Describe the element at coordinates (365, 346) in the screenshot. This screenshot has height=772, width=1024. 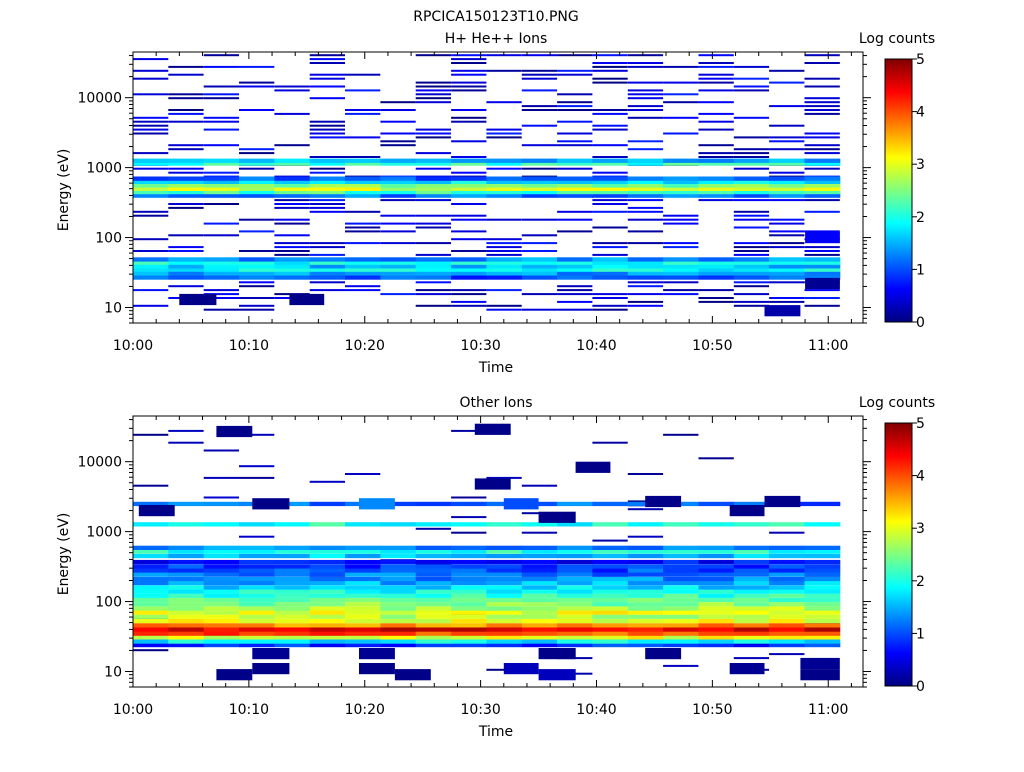
I see `x-tick-label: 10:20` at that location.